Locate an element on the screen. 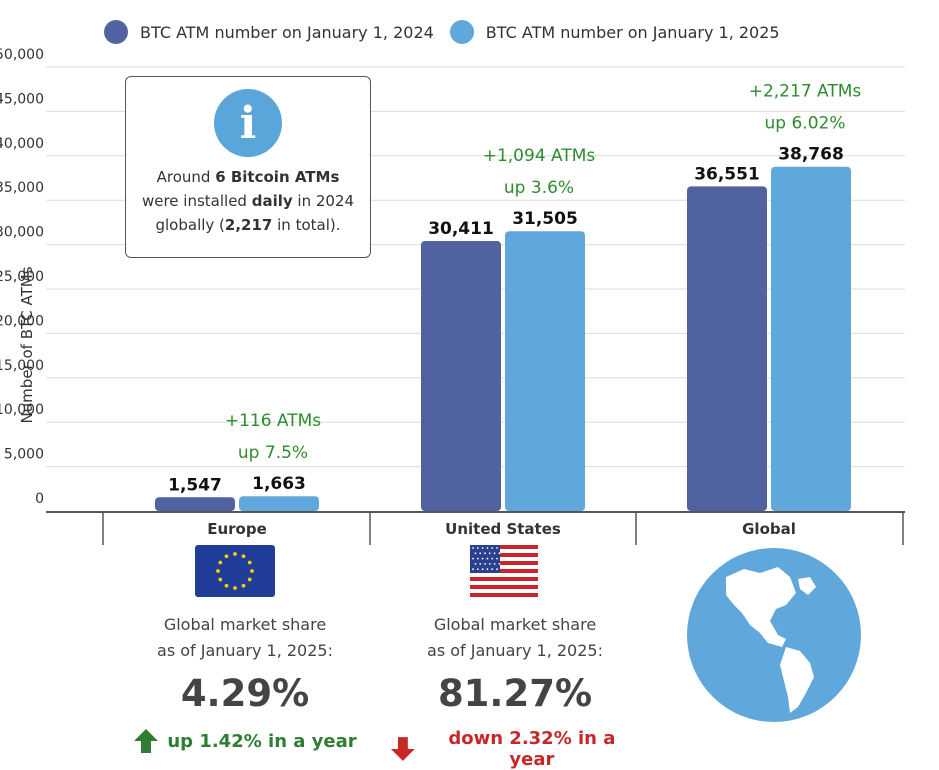 The height and width of the screenshot is (770, 939). legend-item-2024: BTC ATM number on January 1, 2024 is located at coordinates (269, 32).